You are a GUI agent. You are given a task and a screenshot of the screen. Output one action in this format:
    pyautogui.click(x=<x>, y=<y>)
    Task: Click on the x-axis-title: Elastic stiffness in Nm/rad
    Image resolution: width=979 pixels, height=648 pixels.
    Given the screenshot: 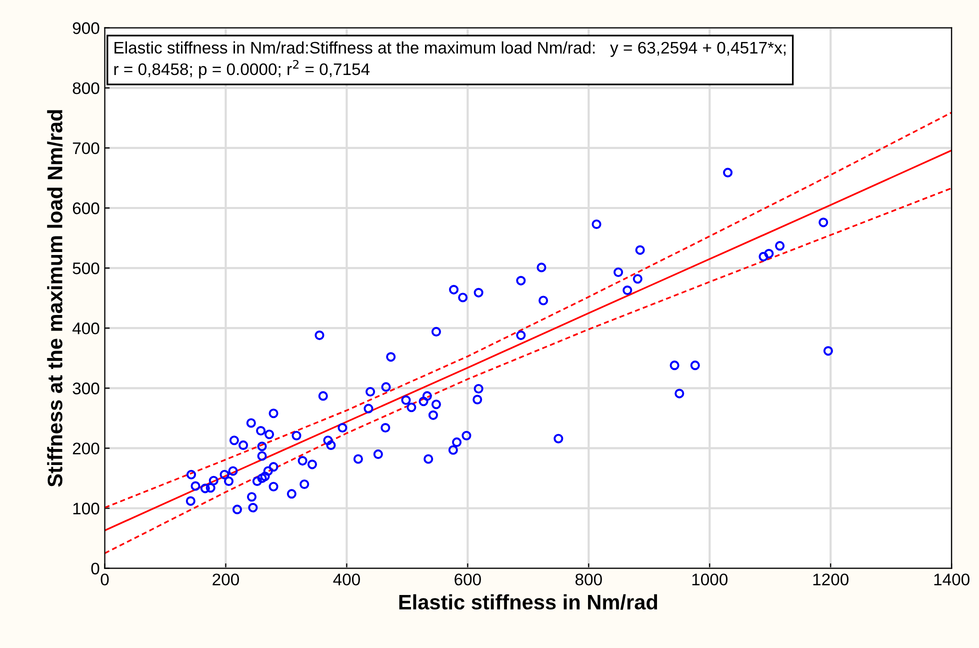 What is the action you would take?
    pyautogui.click(x=528, y=602)
    